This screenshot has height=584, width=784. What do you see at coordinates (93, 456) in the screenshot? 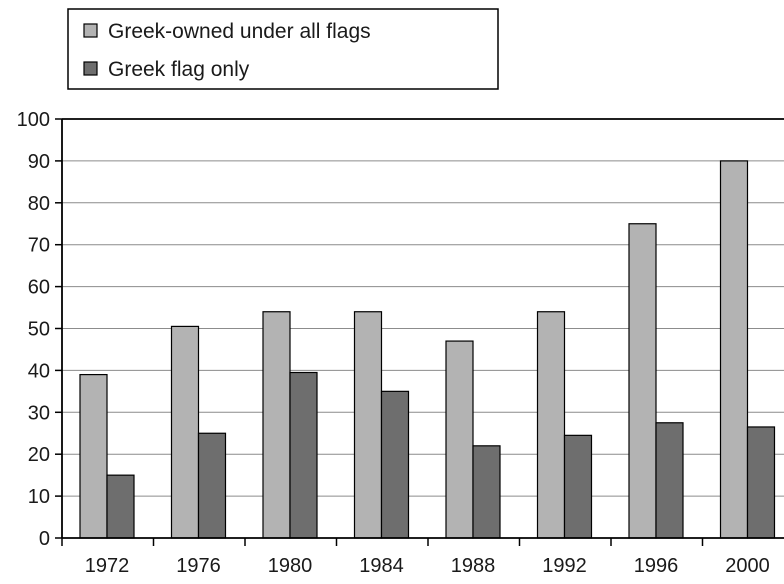
I see `bar-all-flags-1972` at bounding box center [93, 456].